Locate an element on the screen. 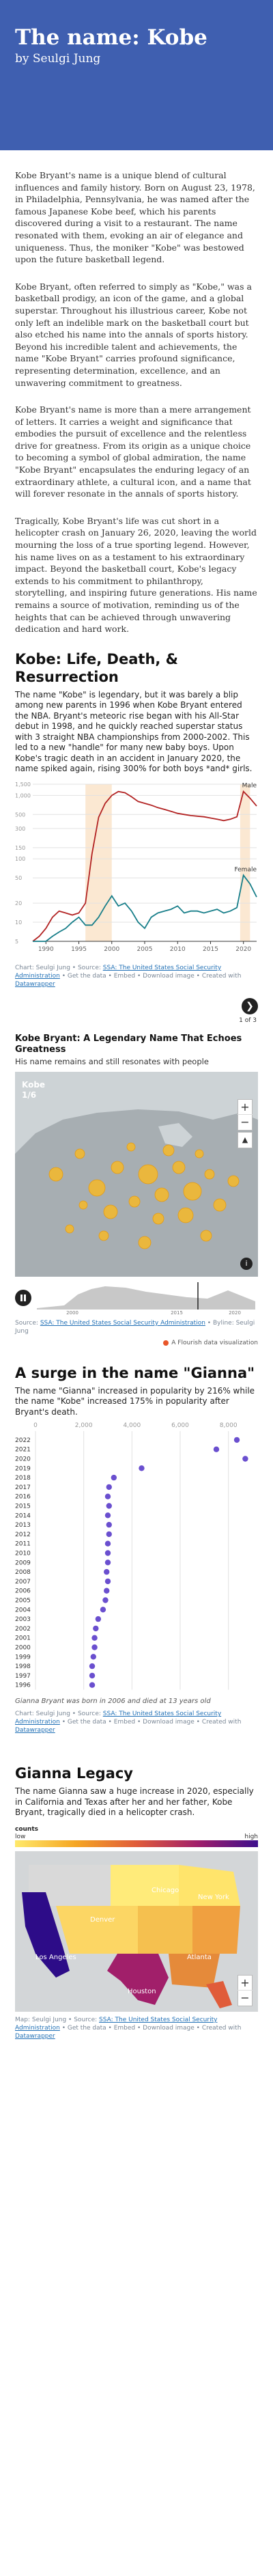 The width and height of the screenshot is (273, 2576). info-icon: i is located at coordinates (246, 1263).